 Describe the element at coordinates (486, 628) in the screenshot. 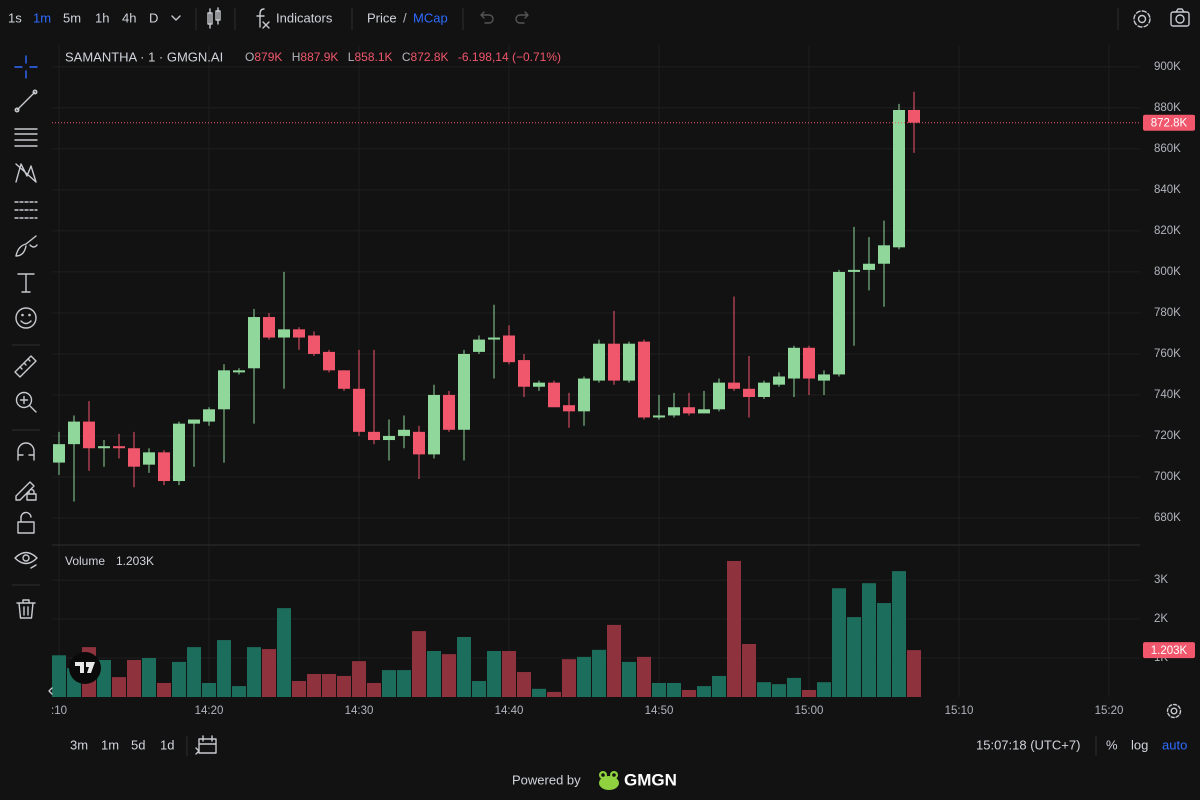

I see `volume-pane` at that location.